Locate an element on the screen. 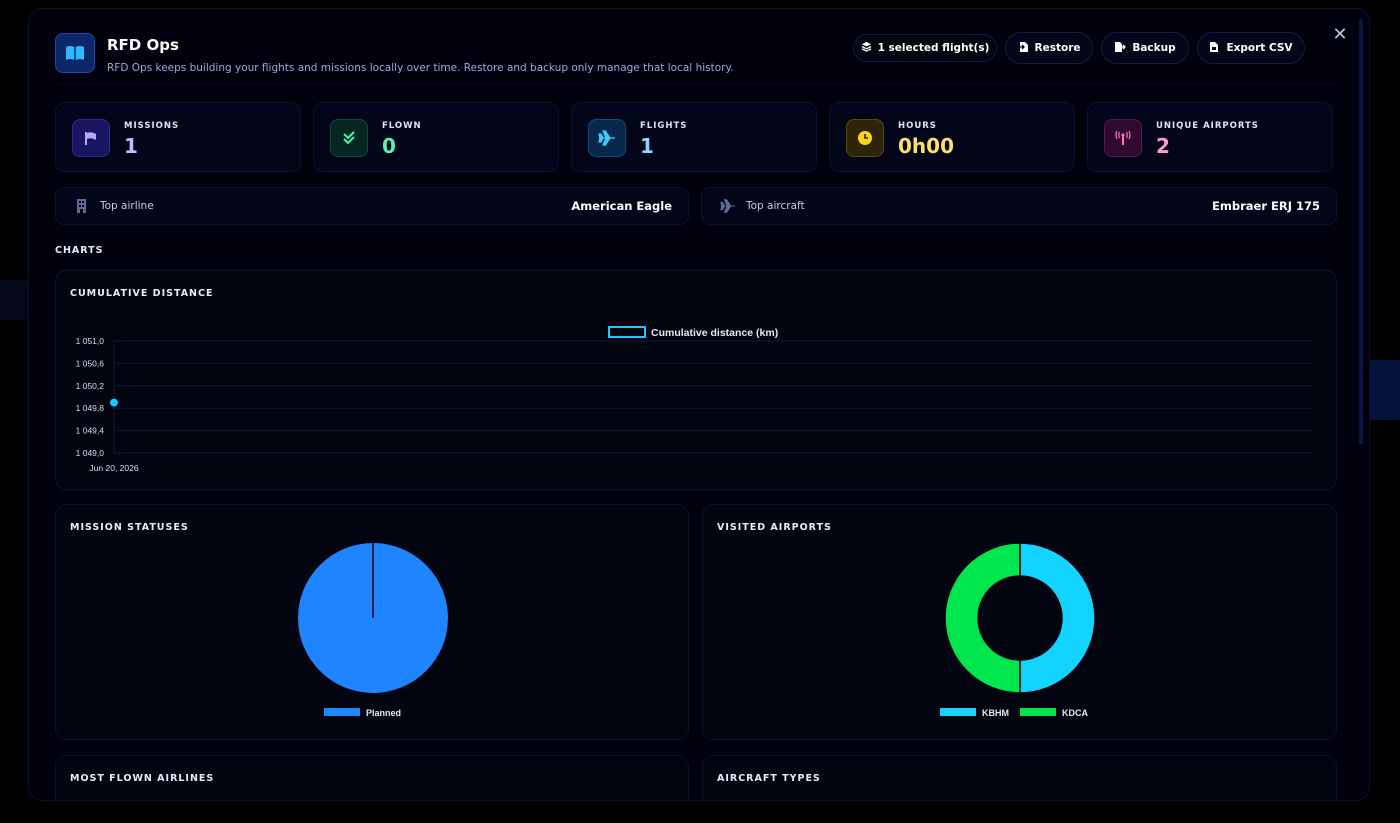  stat-card-flights: FLIGHTS 1 is located at coordinates (694, 137).